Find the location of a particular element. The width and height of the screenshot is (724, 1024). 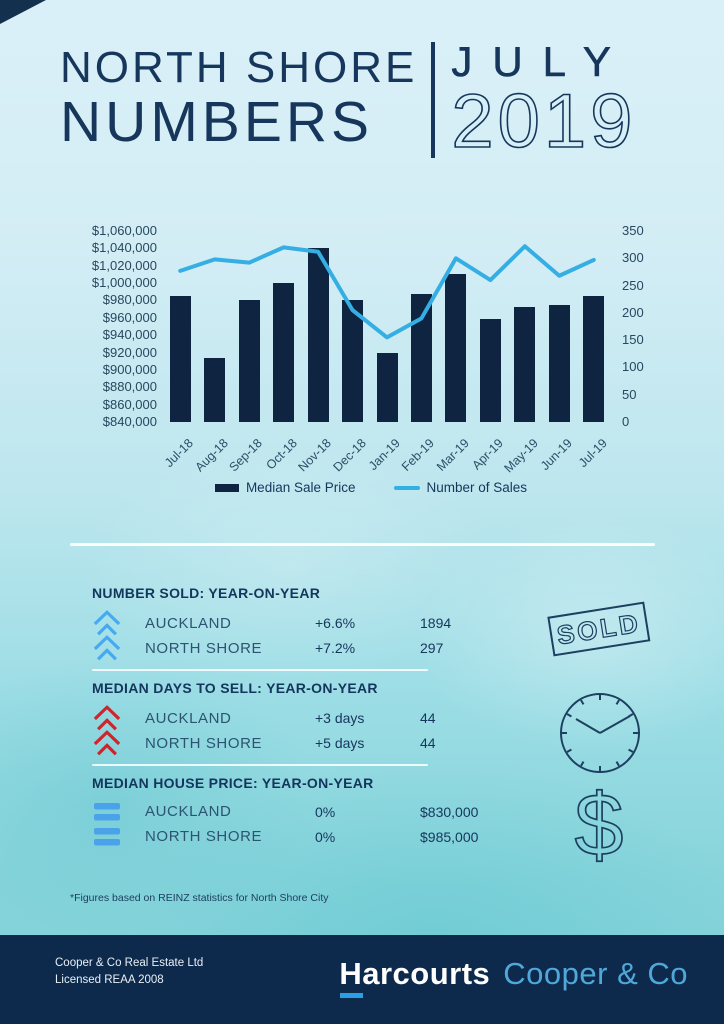

stat-row: AUCKLAND +6.6% 1894 is located at coordinates (312, 623).